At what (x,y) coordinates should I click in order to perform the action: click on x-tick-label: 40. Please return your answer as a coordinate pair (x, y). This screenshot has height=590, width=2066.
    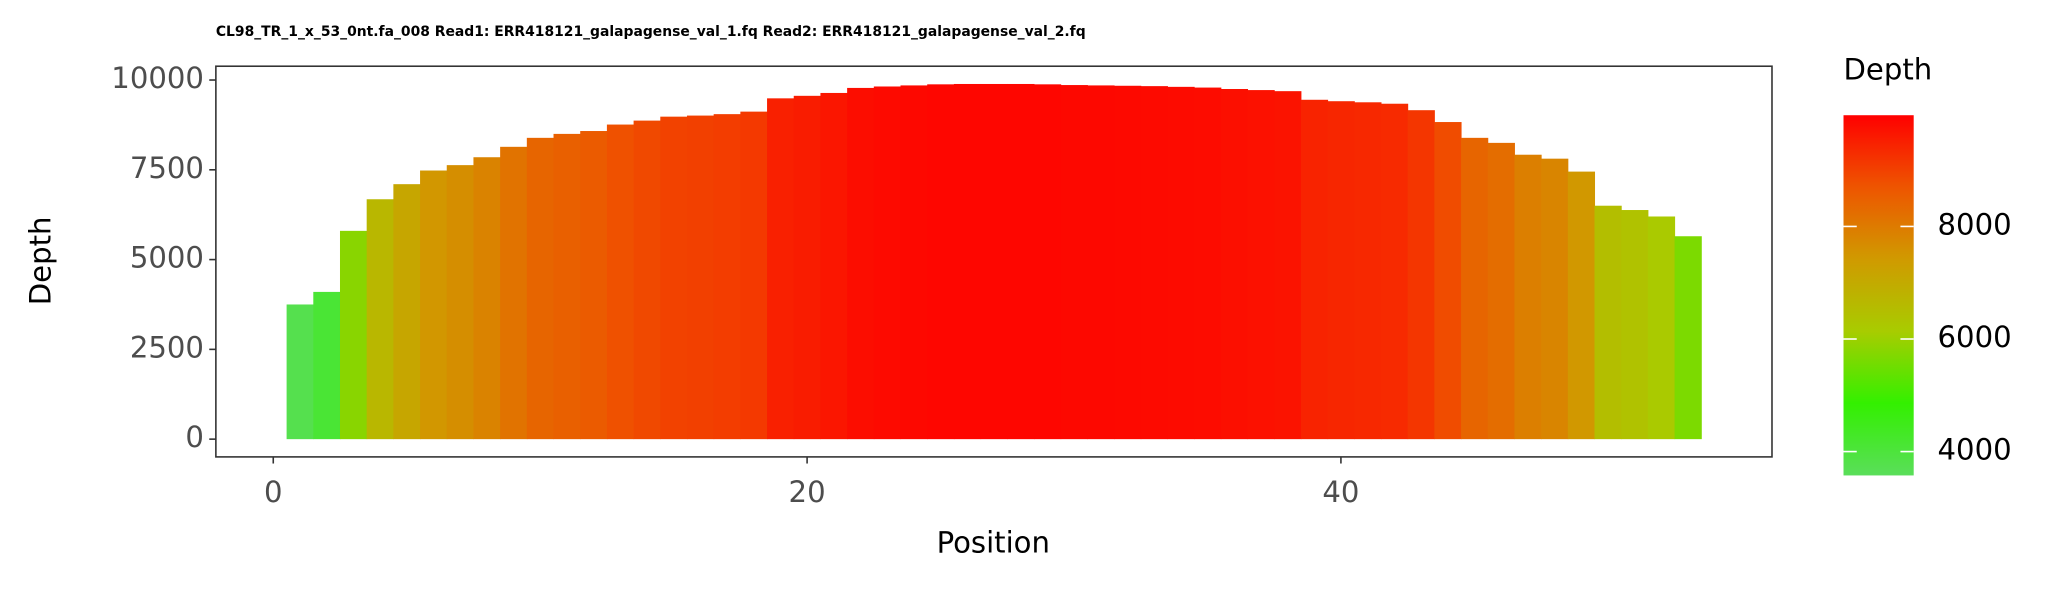
    Looking at the image, I should click on (1340, 492).